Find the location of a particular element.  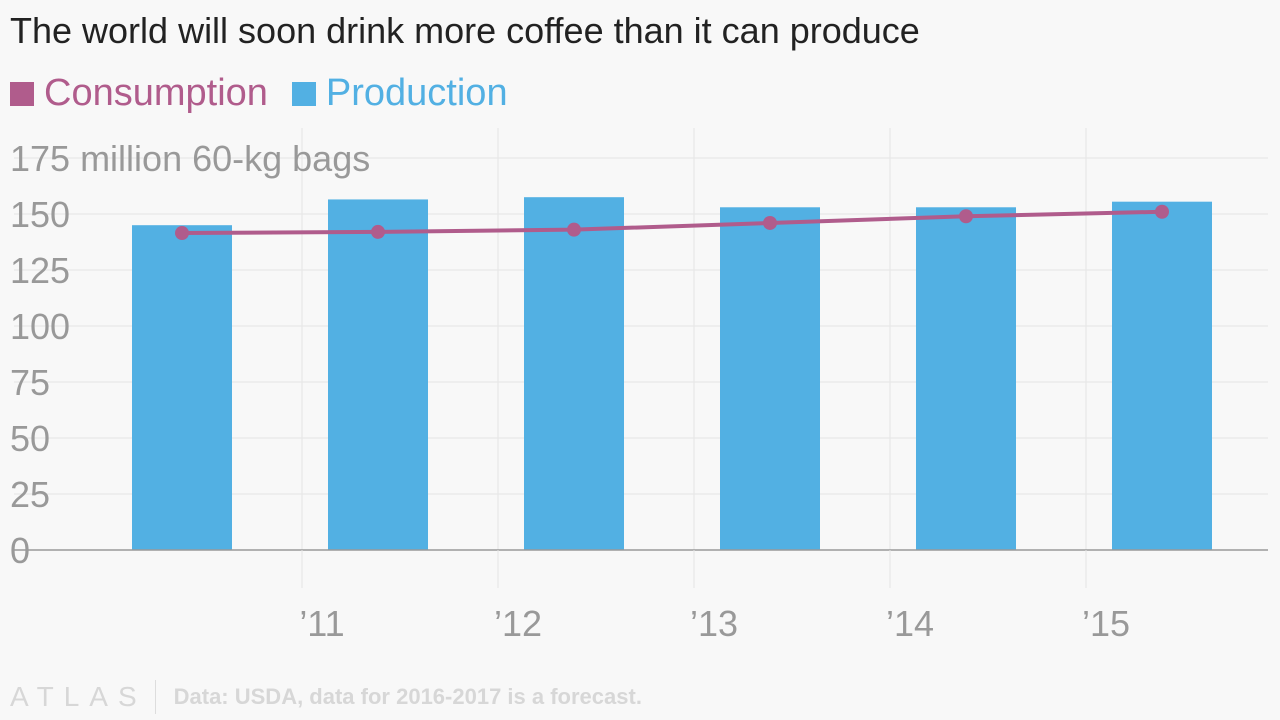

y-tick-label: 175 million 60-kg bags is located at coordinates (190, 158).